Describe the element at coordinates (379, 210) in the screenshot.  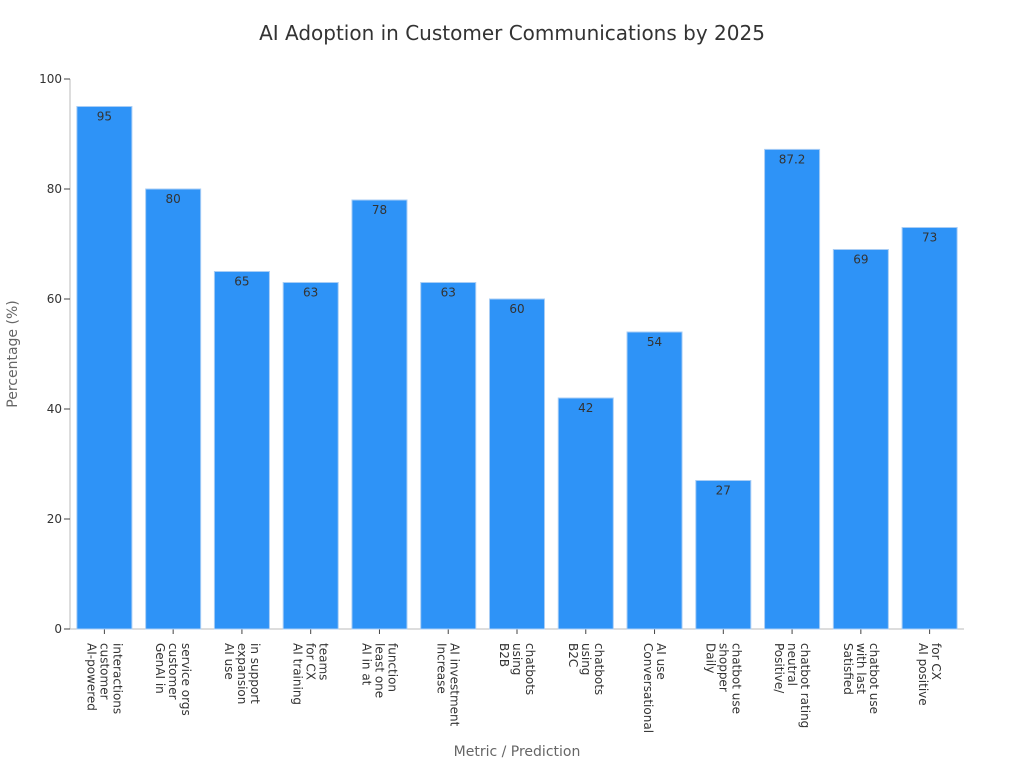
I see `bar-value-label: 78` at that location.